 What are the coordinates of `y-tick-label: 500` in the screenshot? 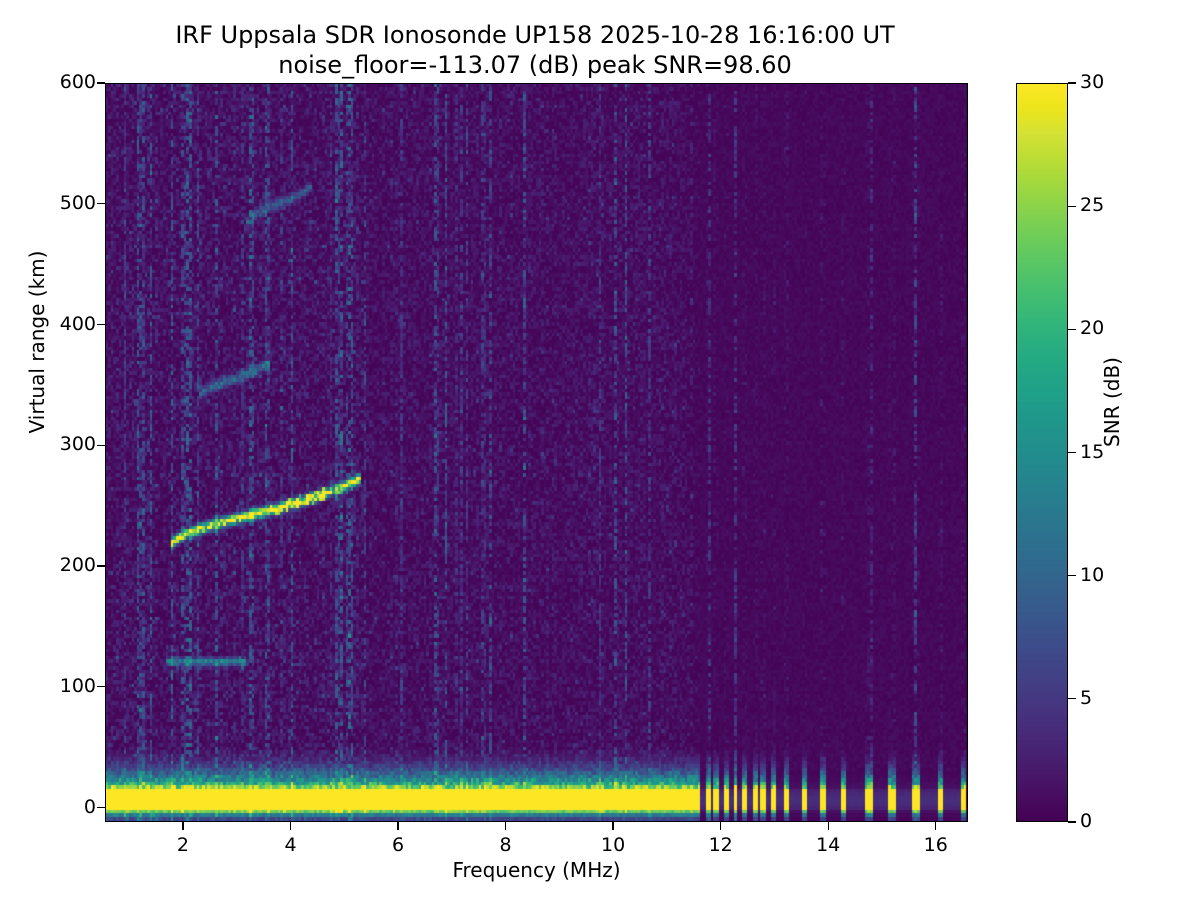 It's located at (77, 202).